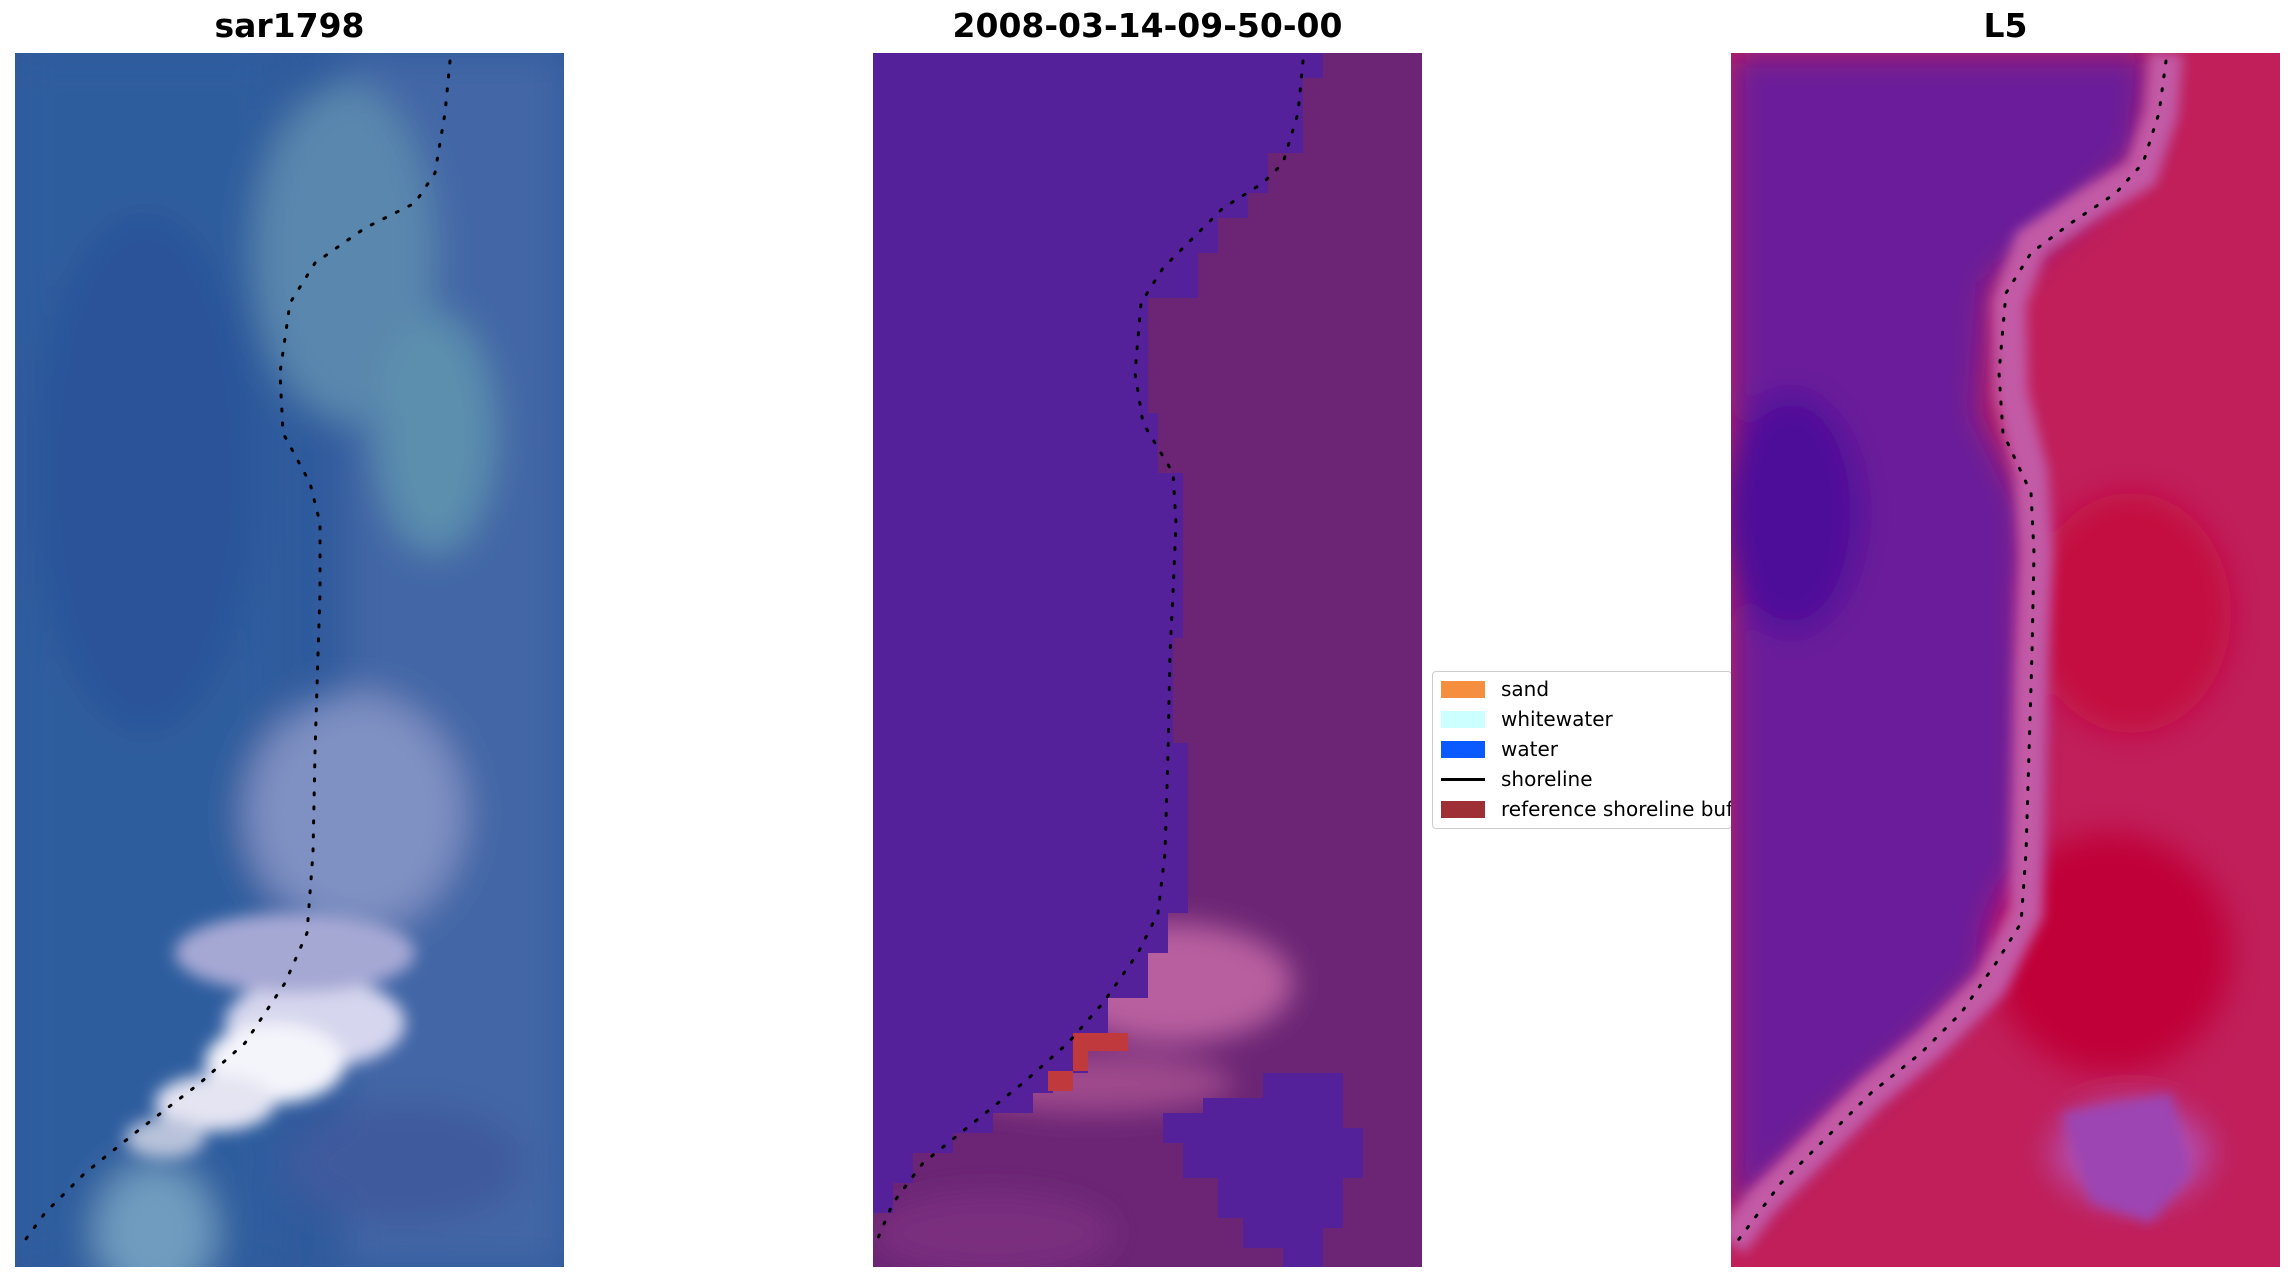 The height and width of the screenshot is (1283, 2294). I want to click on legend-item-whitewater: whitewater, so click(1527, 719).